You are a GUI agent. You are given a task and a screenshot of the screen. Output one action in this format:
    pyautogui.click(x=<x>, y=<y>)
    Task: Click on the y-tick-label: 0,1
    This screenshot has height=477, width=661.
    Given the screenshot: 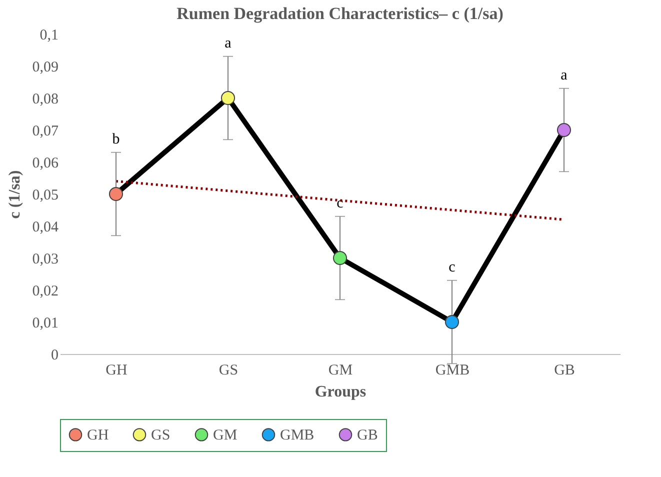 What is the action you would take?
    pyautogui.click(x=49, y=36)
    